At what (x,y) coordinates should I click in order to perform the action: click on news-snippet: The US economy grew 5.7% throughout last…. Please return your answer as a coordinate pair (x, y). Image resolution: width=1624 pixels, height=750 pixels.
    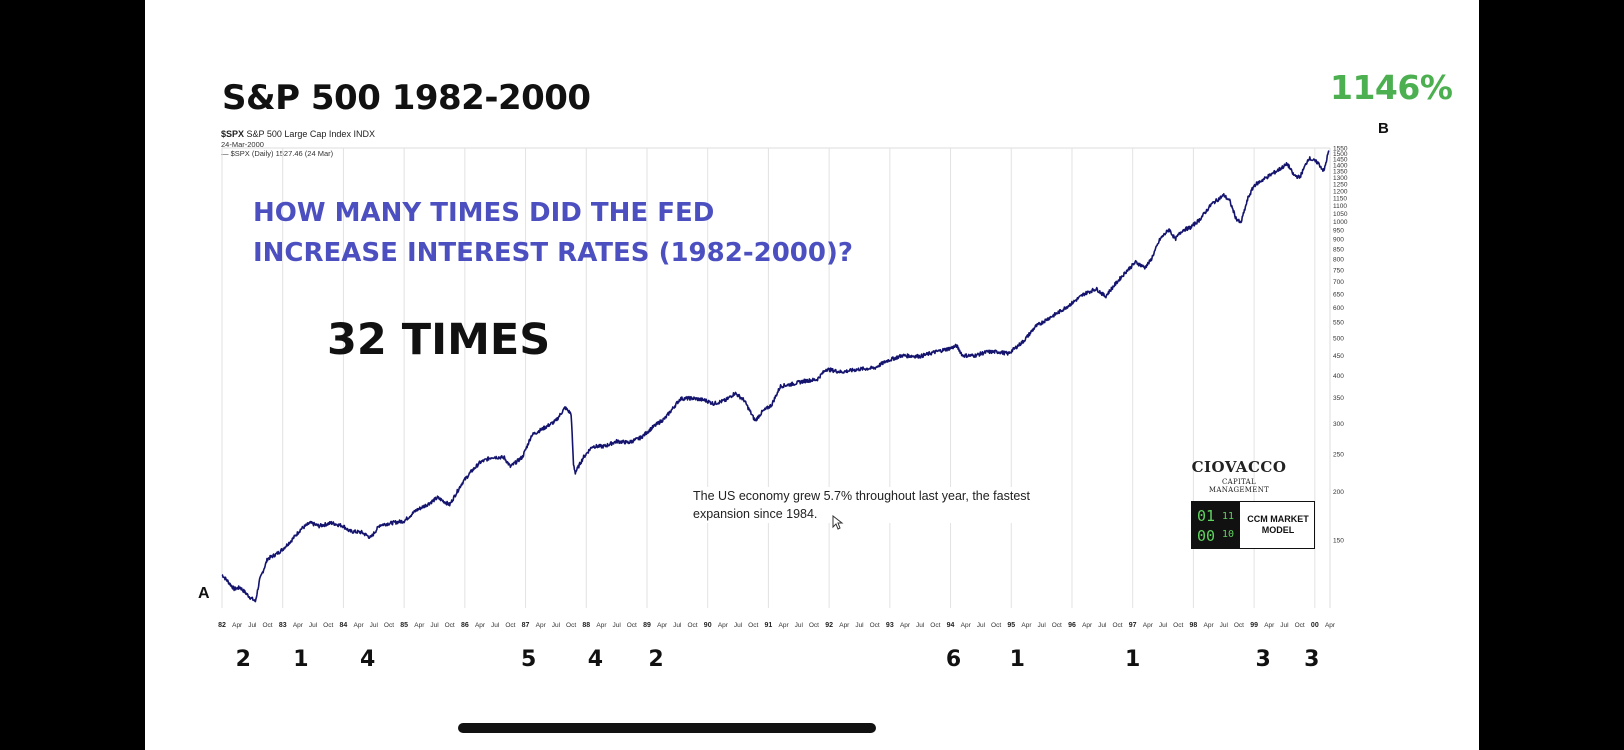
    Looking at the image, I should click on (868, 505).